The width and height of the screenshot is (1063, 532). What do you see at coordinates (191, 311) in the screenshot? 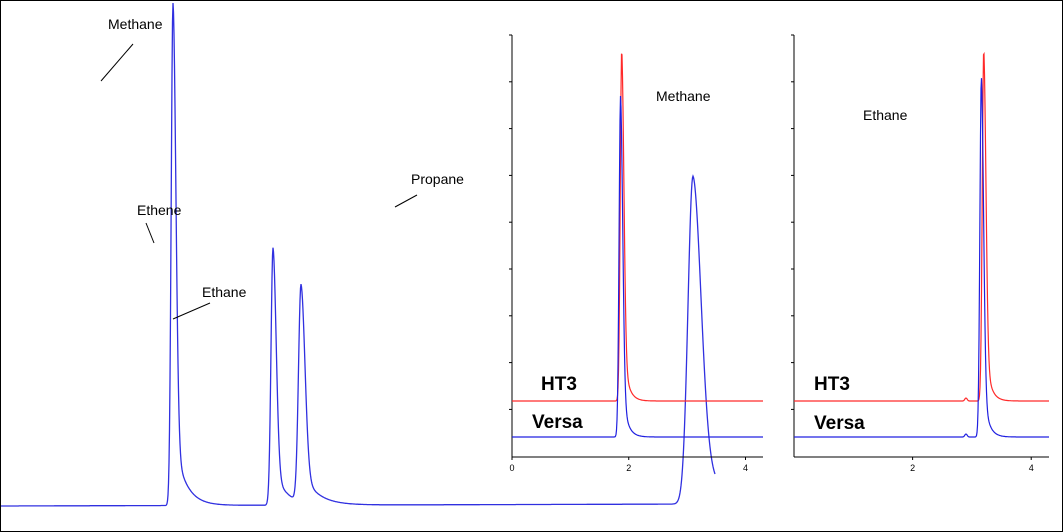
I see `leader-ethane` at bounding box center [191, 311].